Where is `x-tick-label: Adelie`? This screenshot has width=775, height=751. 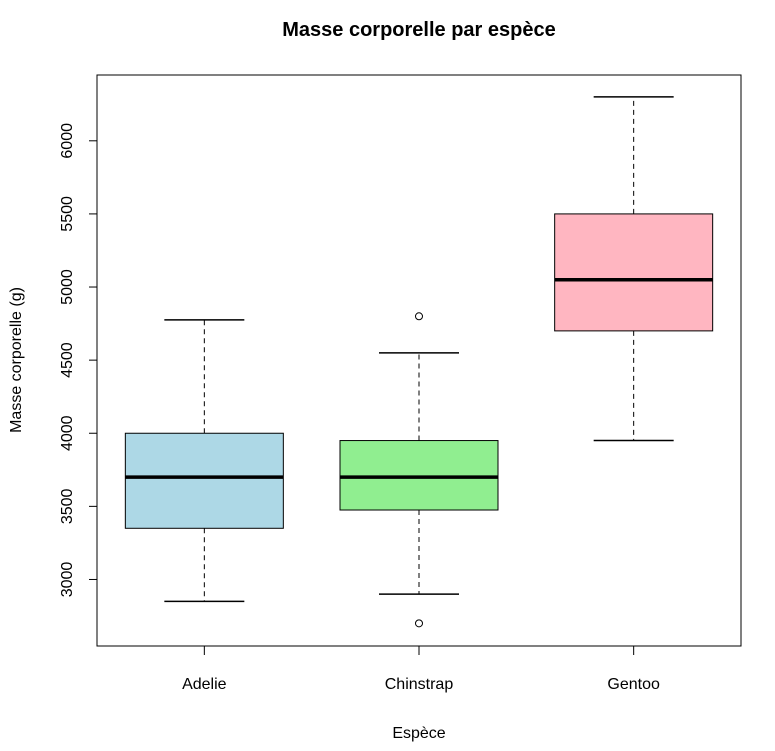
x-tick-label: Adelie is located at coordinates (204, 684).